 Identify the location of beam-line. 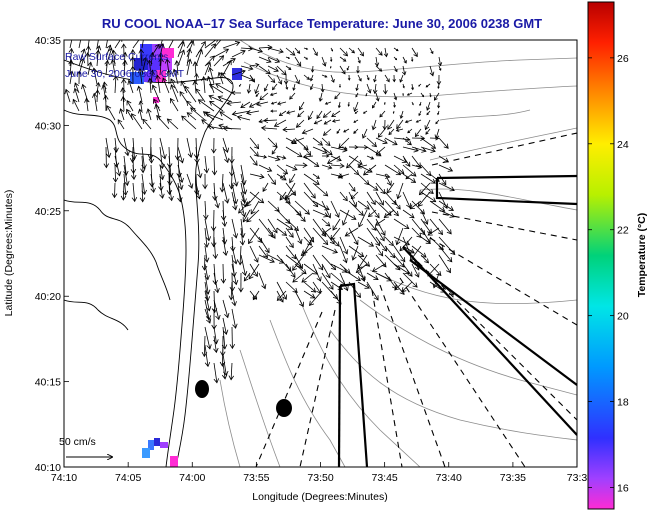
(497, 341).